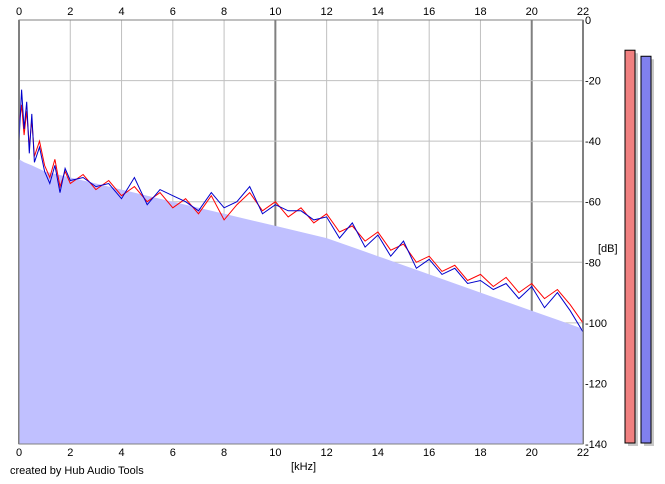 Image resolution: width=665 pixels, height=484 pixels. What do you see at coordinates (378, 12) in the screenshot?
I see `x-tick-label-top: 14` at bounding box center [378, 12].